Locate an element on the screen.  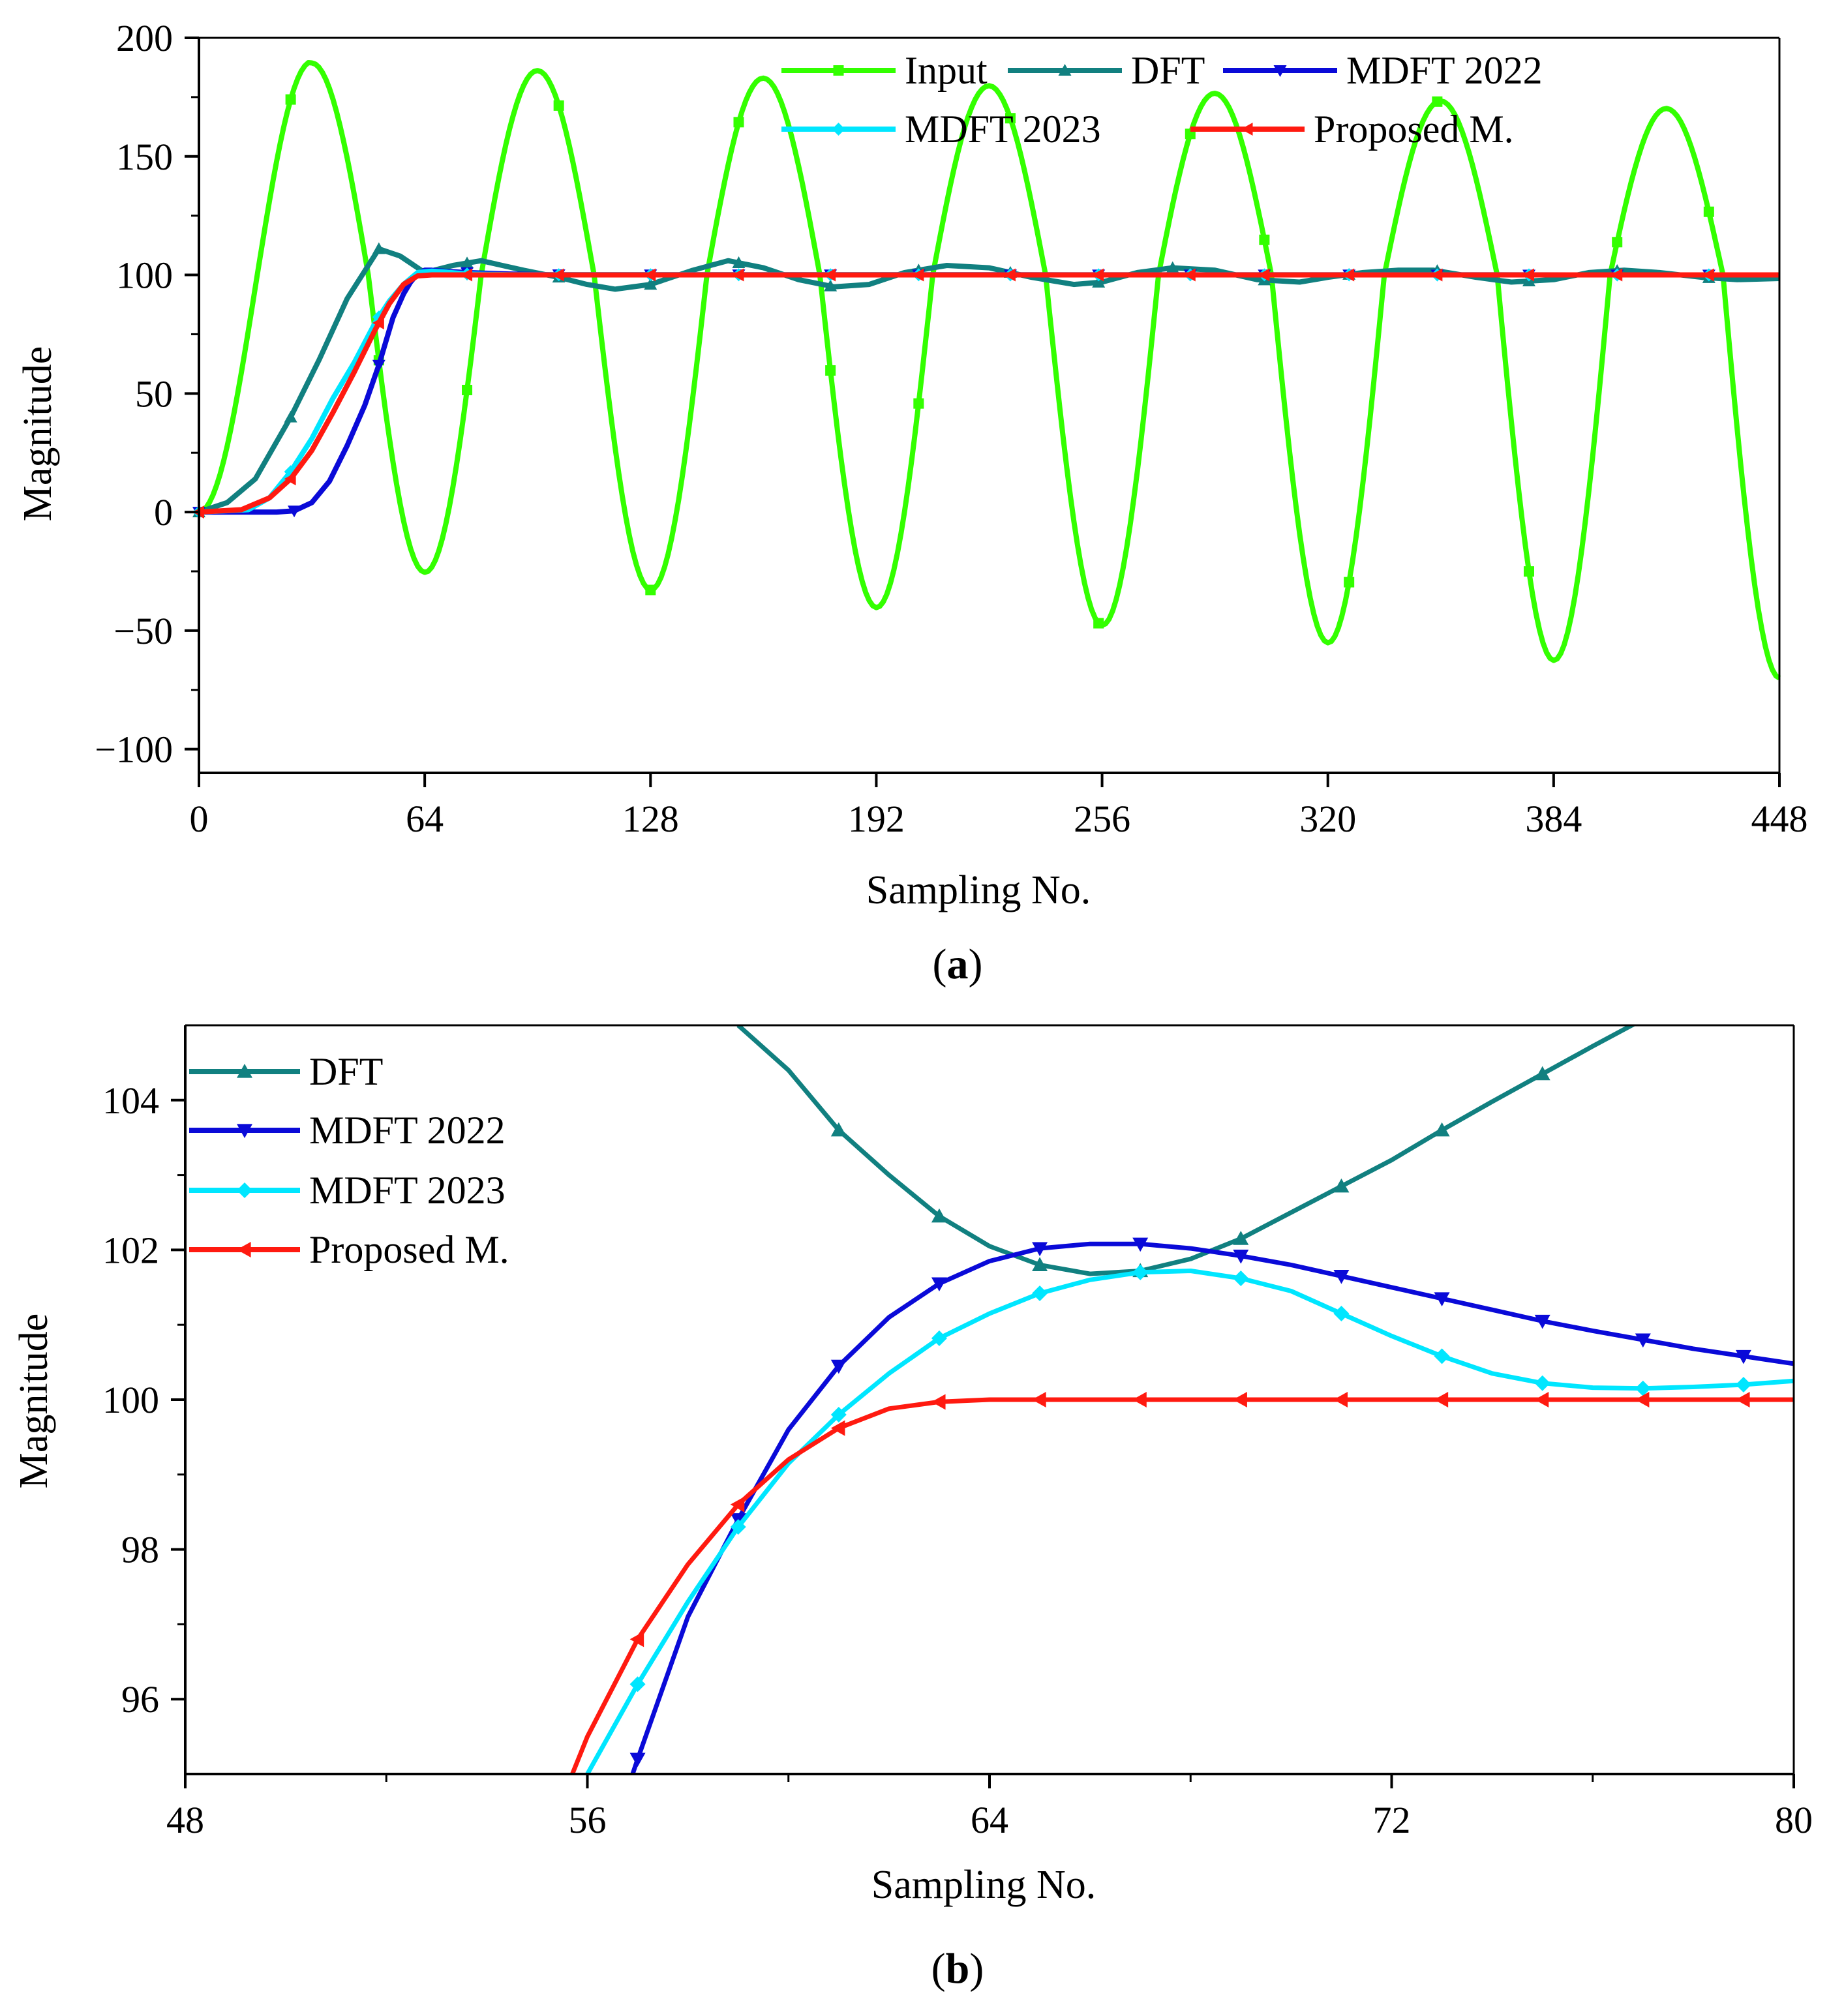
panel-a-caption-letter: a is located at coordinates (958, 964).